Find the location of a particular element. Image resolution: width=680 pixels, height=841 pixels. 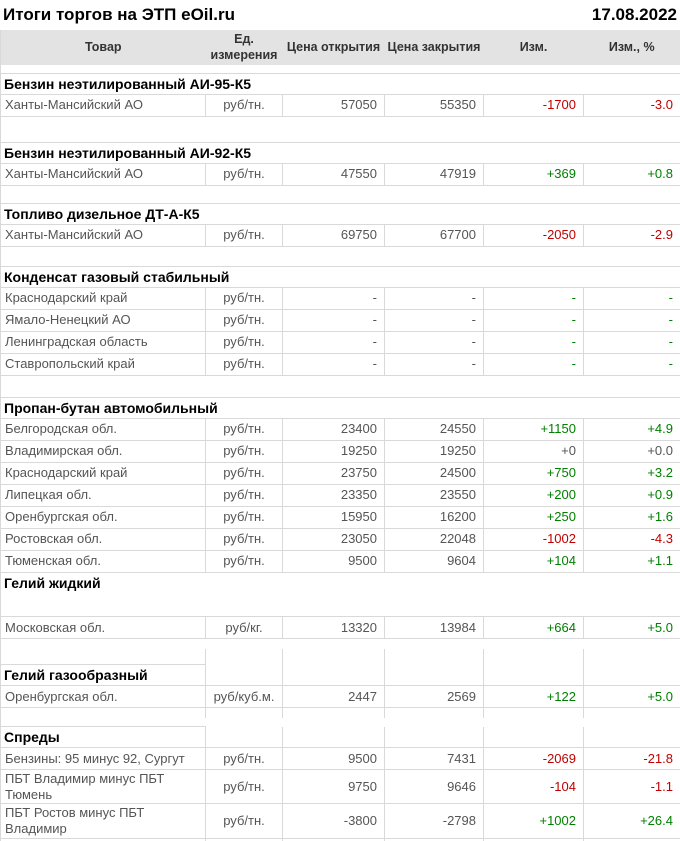

column-header-close-price: Цена закрытия is located at coordinates (434, 47).